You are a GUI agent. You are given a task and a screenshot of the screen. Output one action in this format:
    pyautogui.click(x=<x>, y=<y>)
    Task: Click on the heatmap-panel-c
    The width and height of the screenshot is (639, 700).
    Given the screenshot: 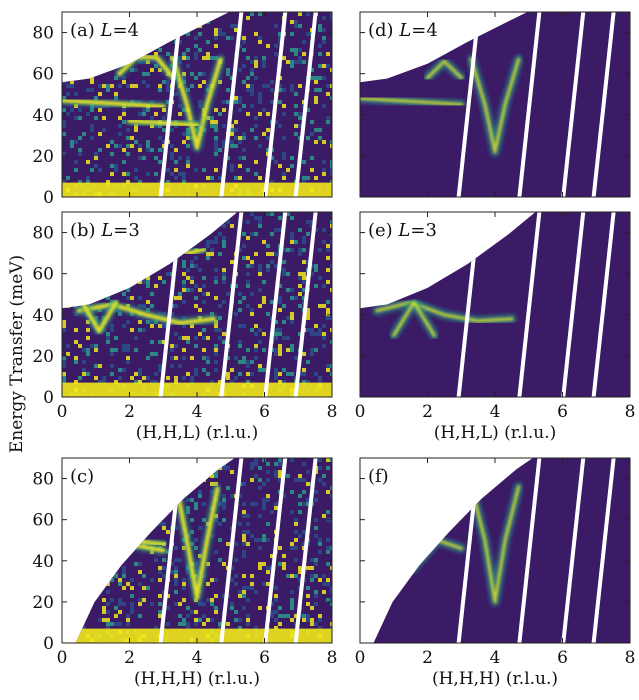 What is the action you would take?
    pyautogui.click(x=203, y=550)
    